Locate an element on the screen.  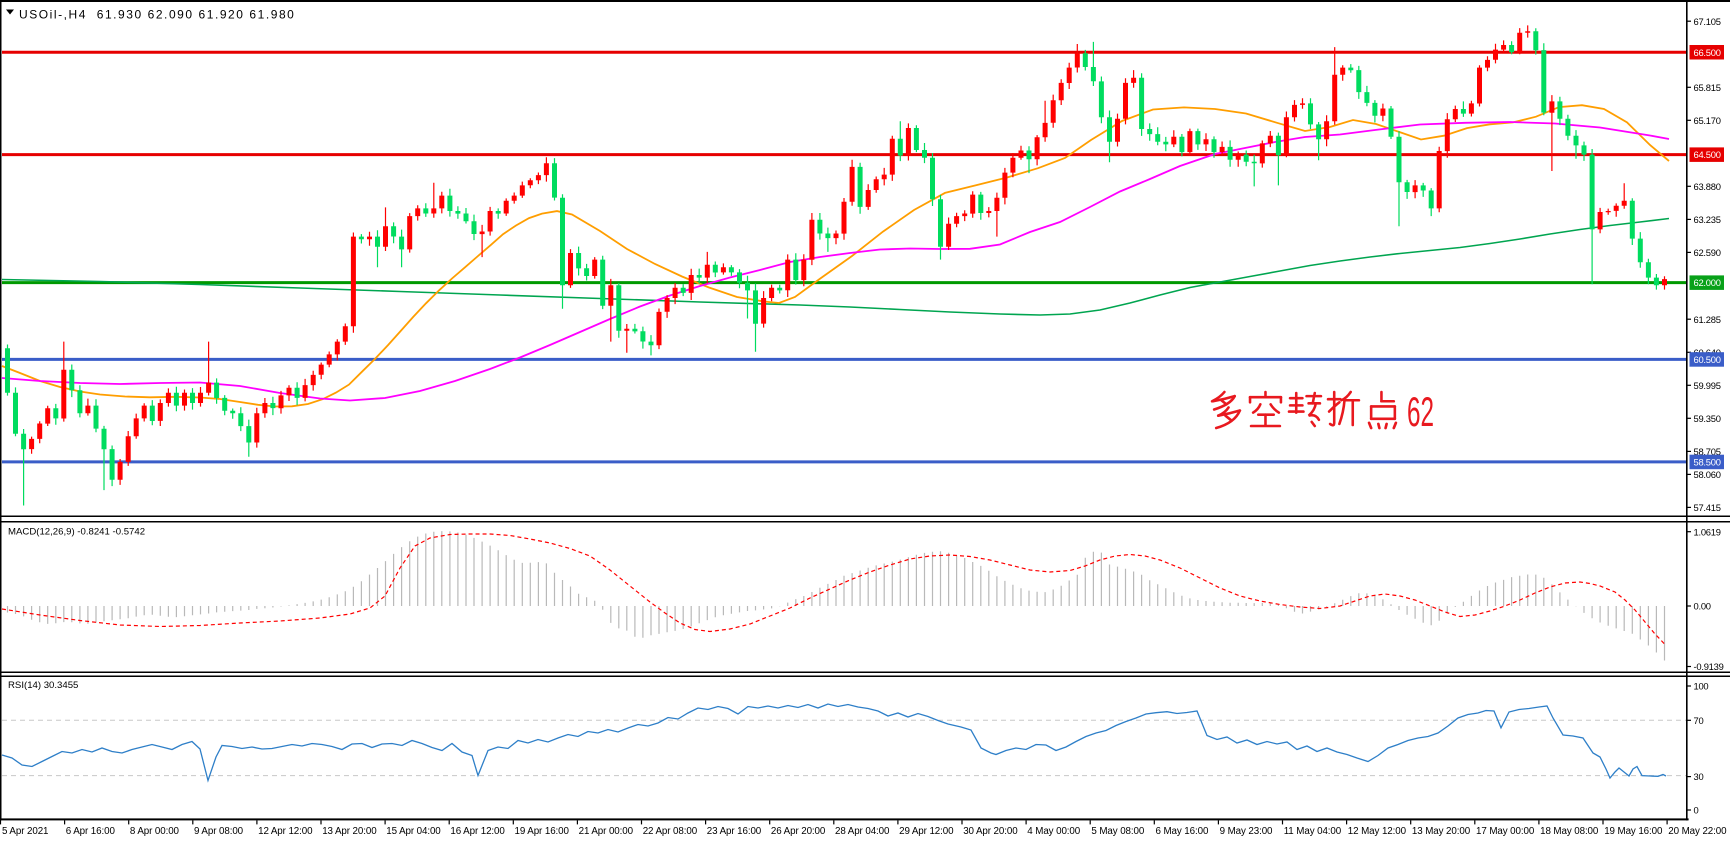
svg-text: 8 Apr 00:00 is located at coordinates (155, 831).